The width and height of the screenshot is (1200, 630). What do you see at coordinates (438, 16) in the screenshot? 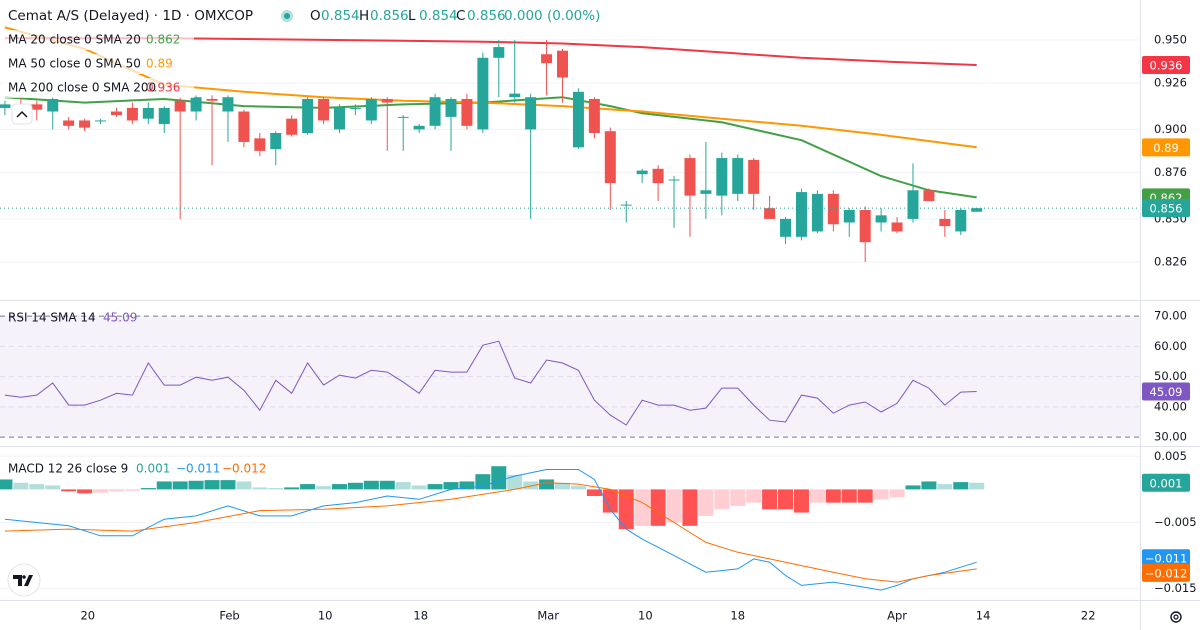
I see `ohlc-value: 0.854` at bounding box center [438, 16].